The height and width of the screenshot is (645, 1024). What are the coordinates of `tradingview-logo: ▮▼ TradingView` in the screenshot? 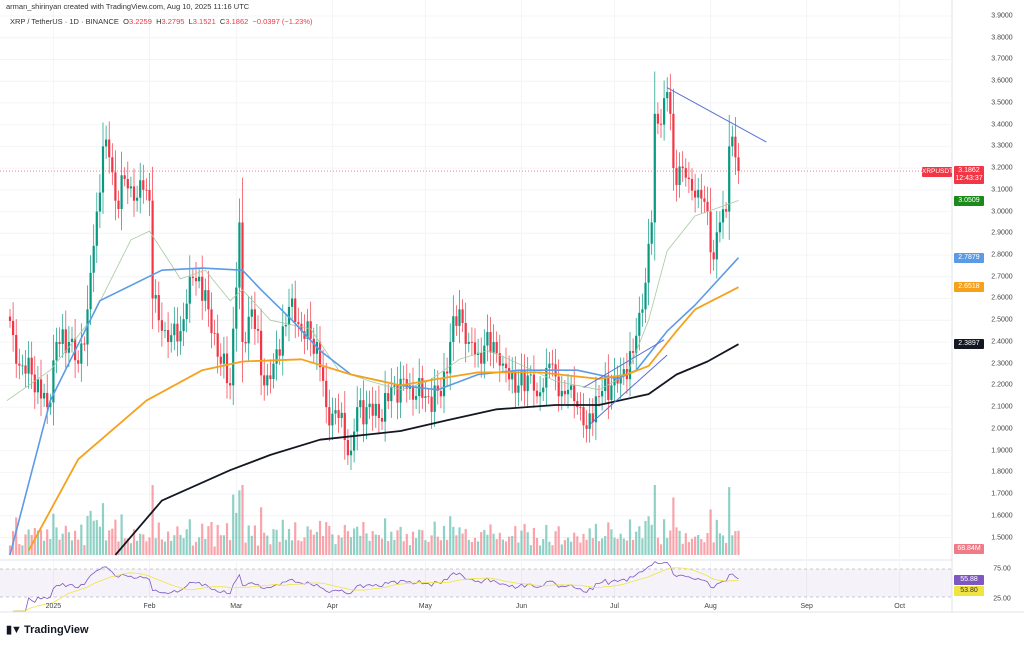 It's located at (47, 630).